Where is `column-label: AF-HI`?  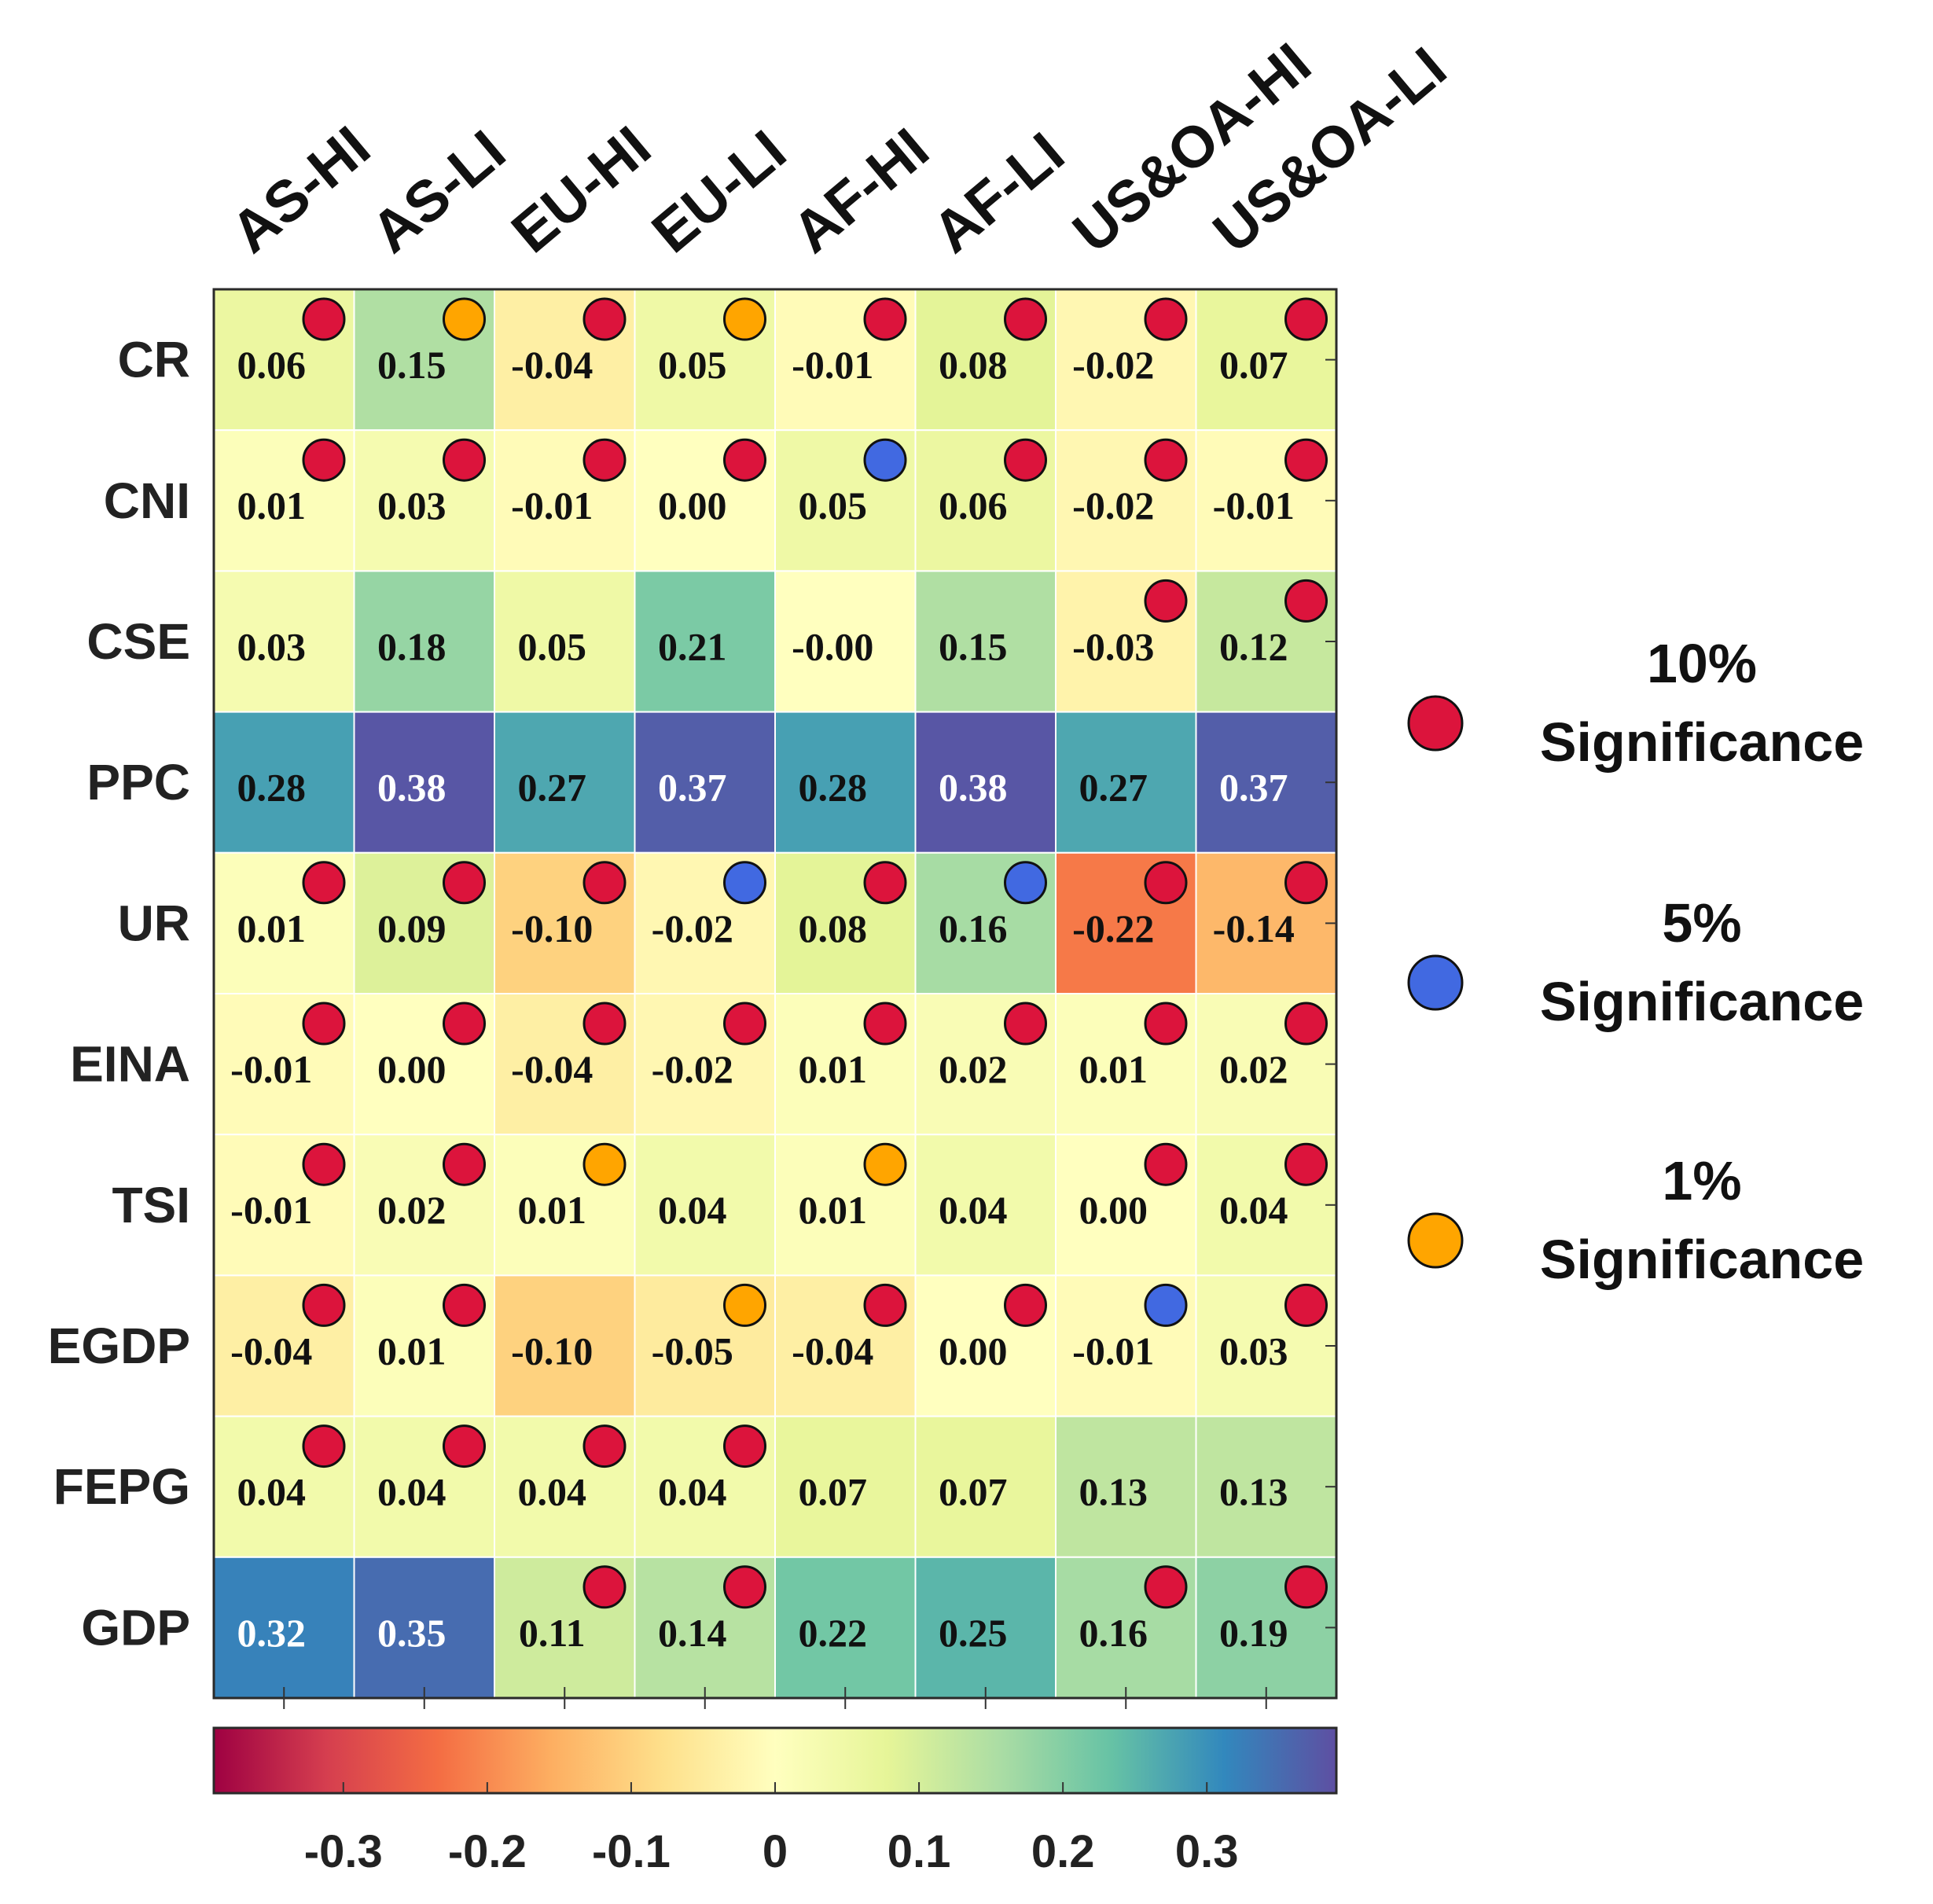 column-label: AF-HI is located at coordinates (860, 190).